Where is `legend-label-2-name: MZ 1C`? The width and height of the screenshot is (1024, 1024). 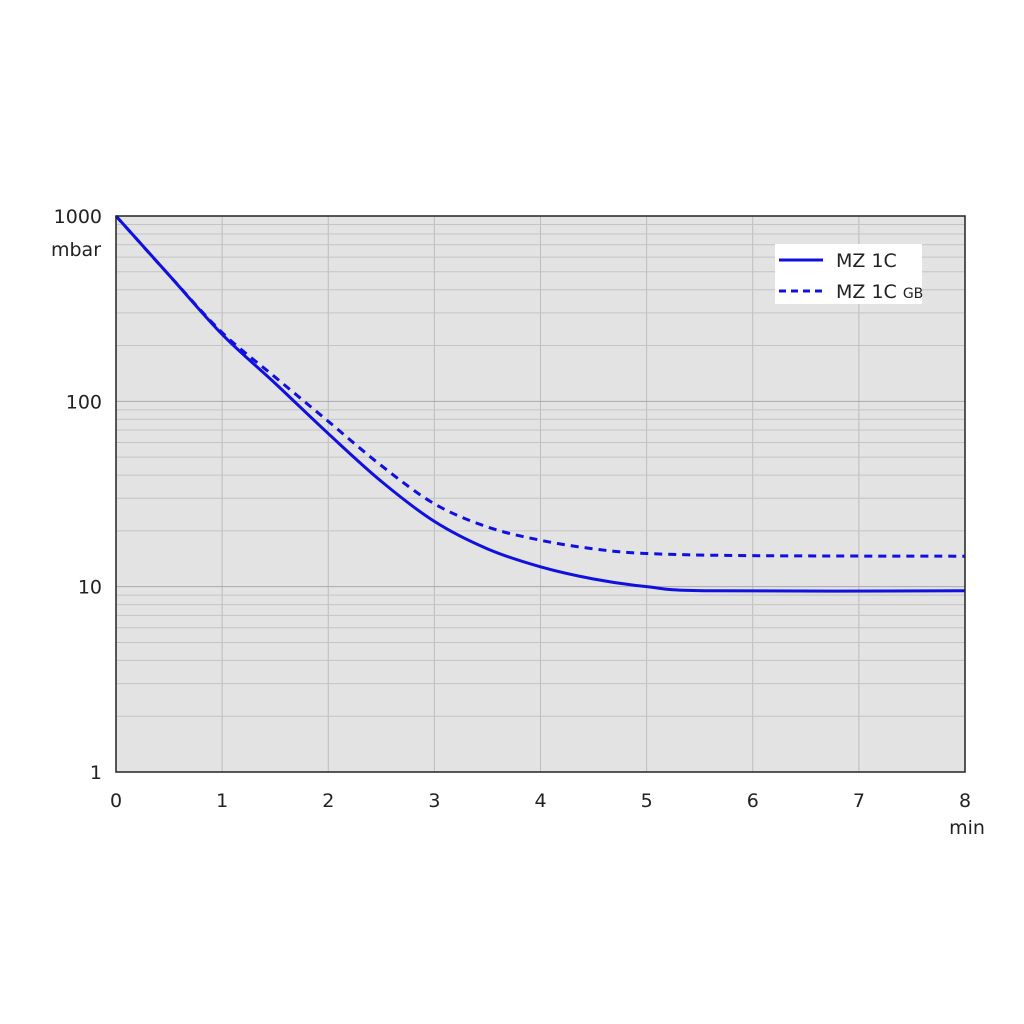 legend-label-2-name: MZ 1C is located at coordinates (866, 292).